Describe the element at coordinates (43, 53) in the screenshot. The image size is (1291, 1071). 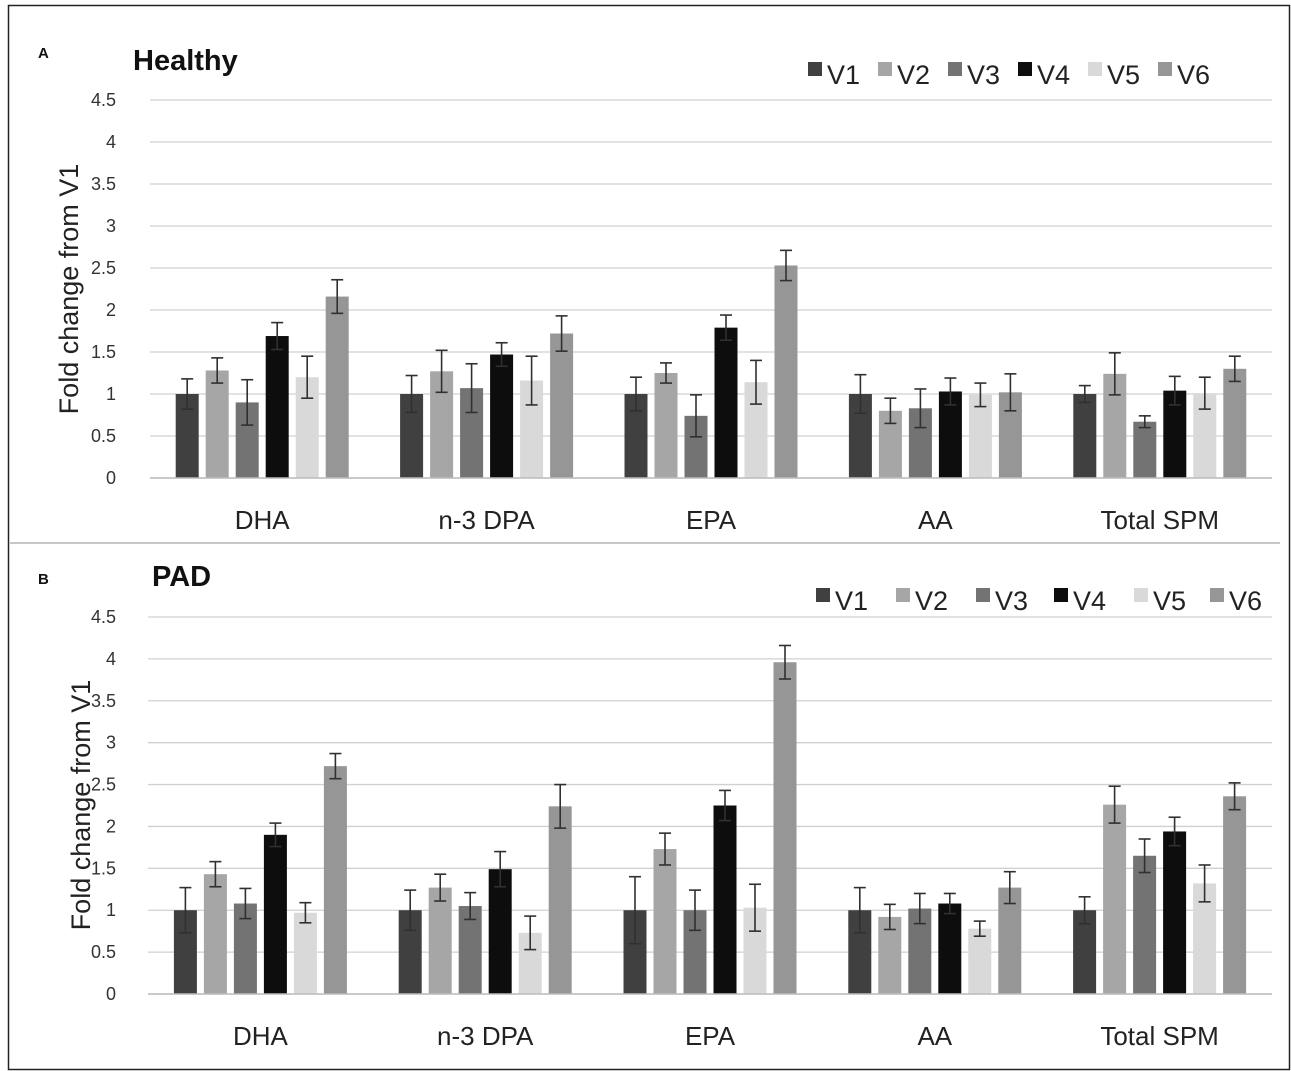
I see `panel-letter: A` at that location.